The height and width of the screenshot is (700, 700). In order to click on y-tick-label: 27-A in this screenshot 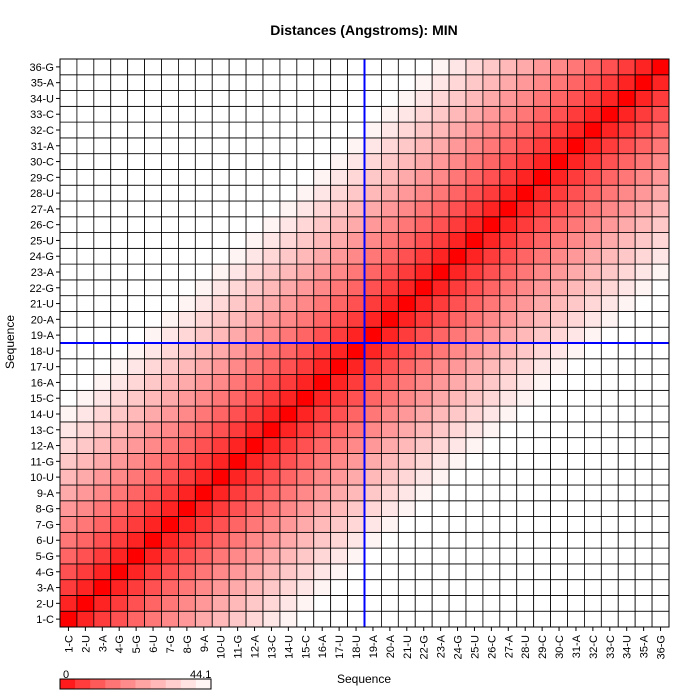, I will do `click(43, 210)`.